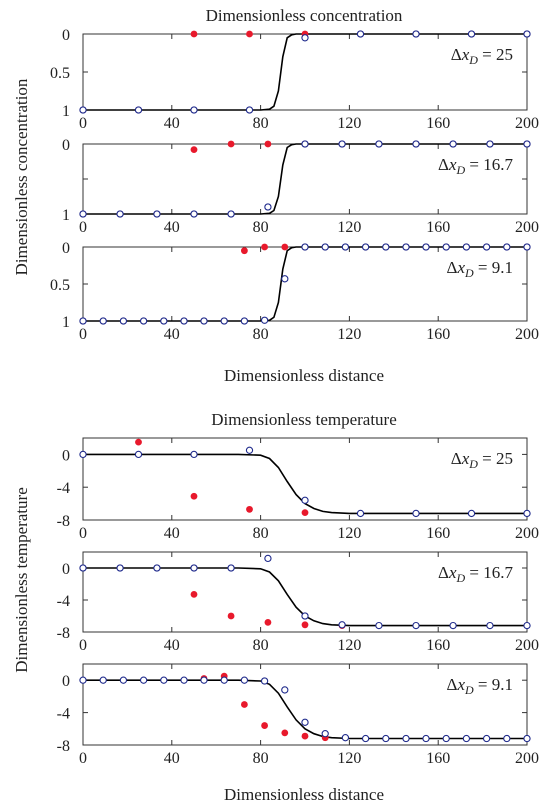 The width and height of the screenshot is (544, 808). I want to click on panel-1-1: 0 40 80 120 160 200 0 -4 -8 ΔxD = 16.7, so click(298, 602).